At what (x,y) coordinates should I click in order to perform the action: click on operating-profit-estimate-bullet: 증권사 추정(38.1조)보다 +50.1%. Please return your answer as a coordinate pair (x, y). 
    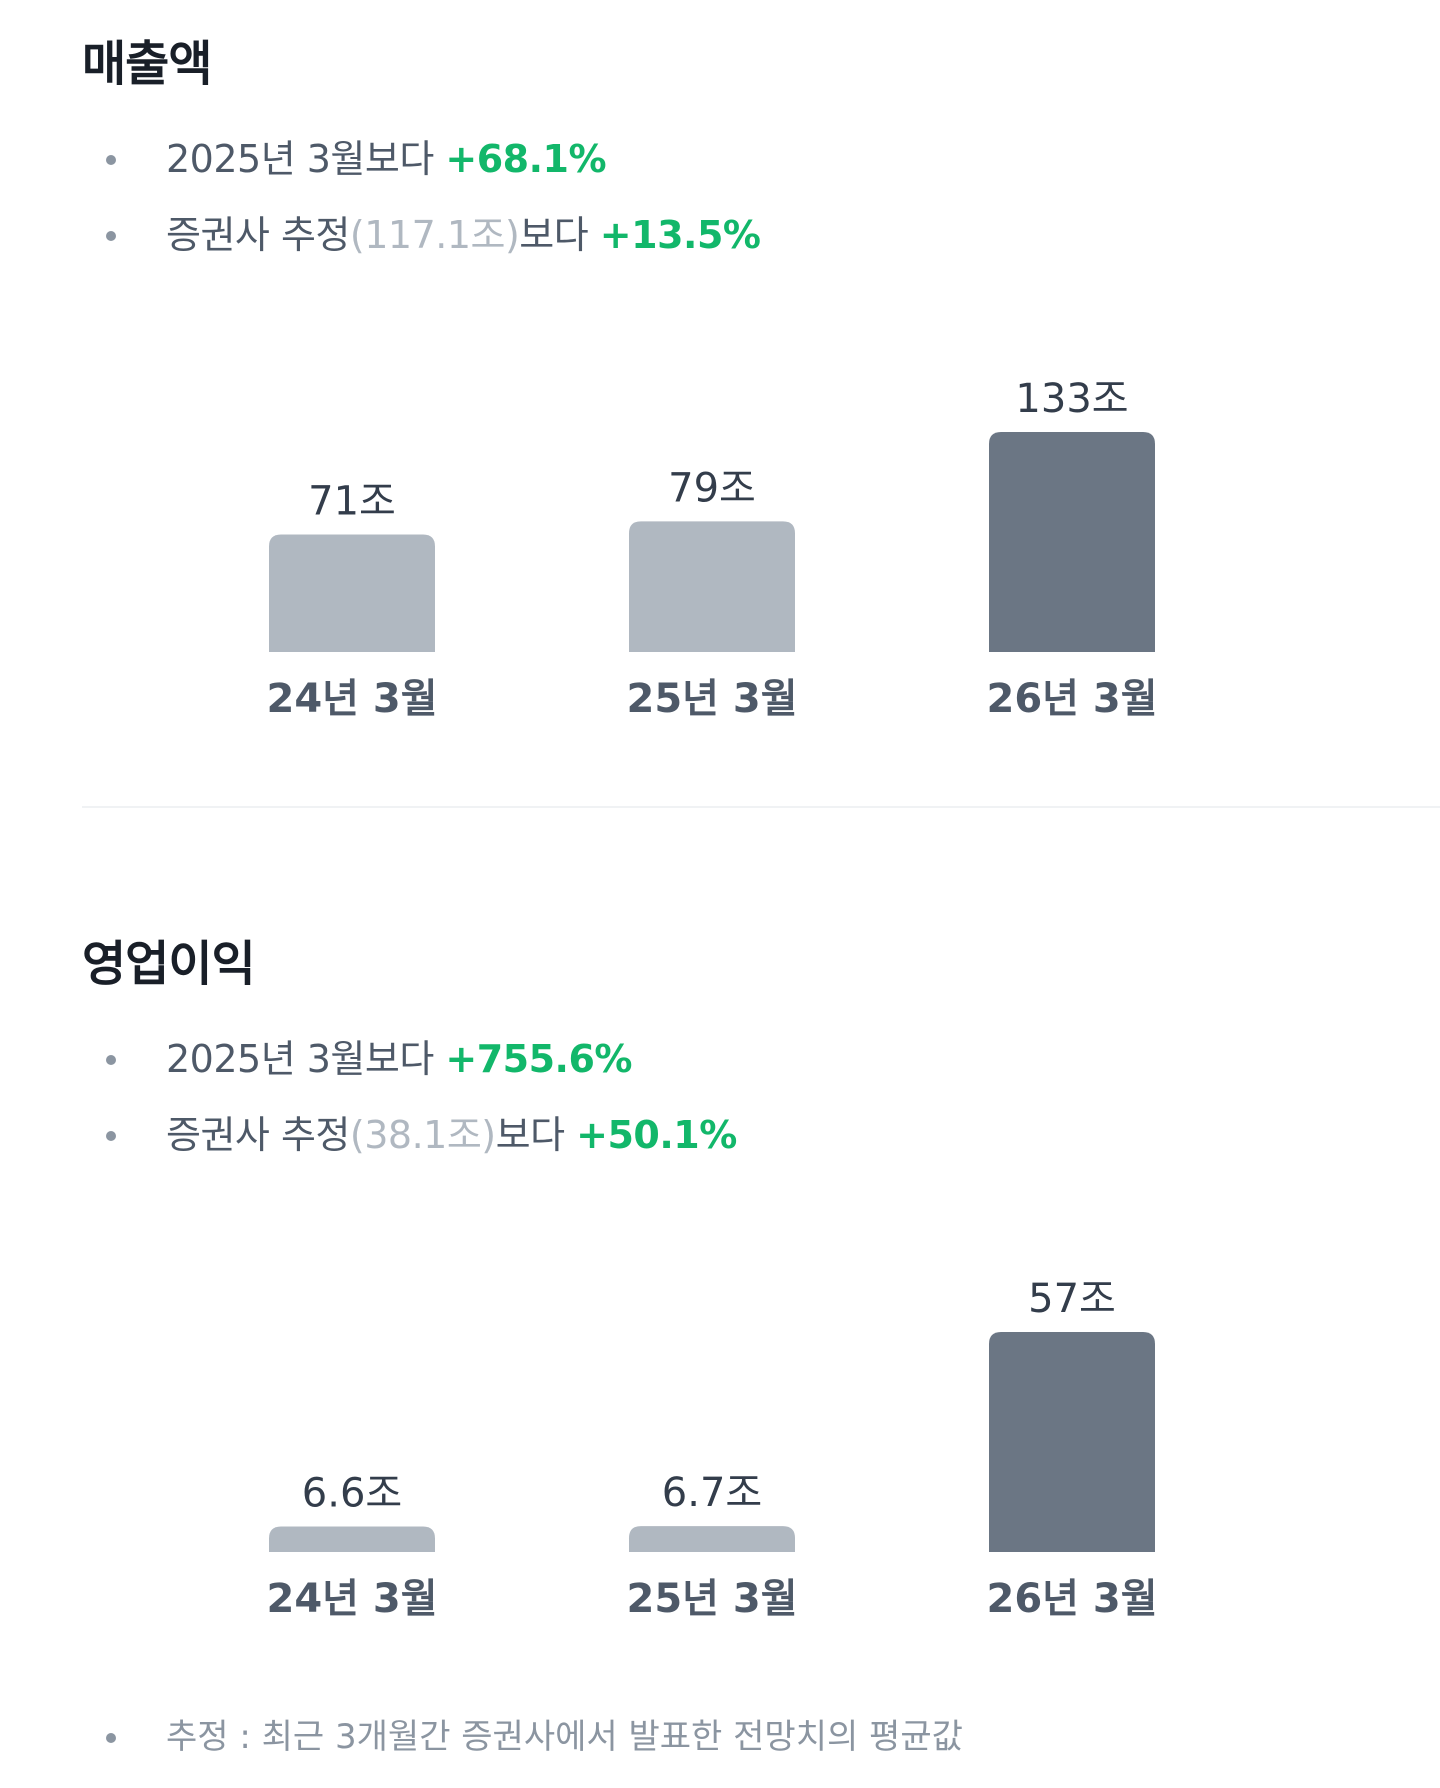
    Looking at the image, I should click on (650, 1135).